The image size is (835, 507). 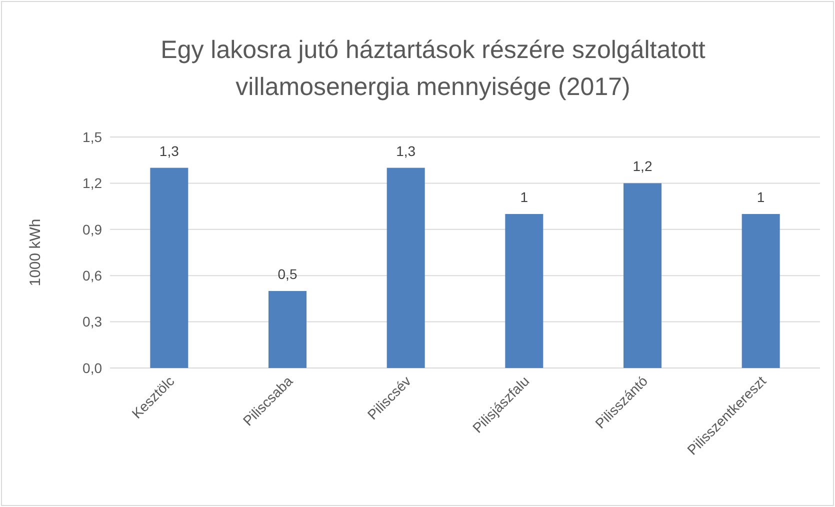 I want to click on y-axis-title: 1000 kWh, so click(x=35, y=252).